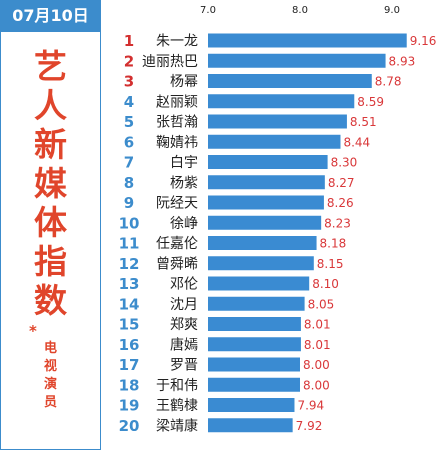 Image resolution: width=440 pixels, height=451 pixels. I want to click on artist-name: 王鹤棣, so click(177, 406).